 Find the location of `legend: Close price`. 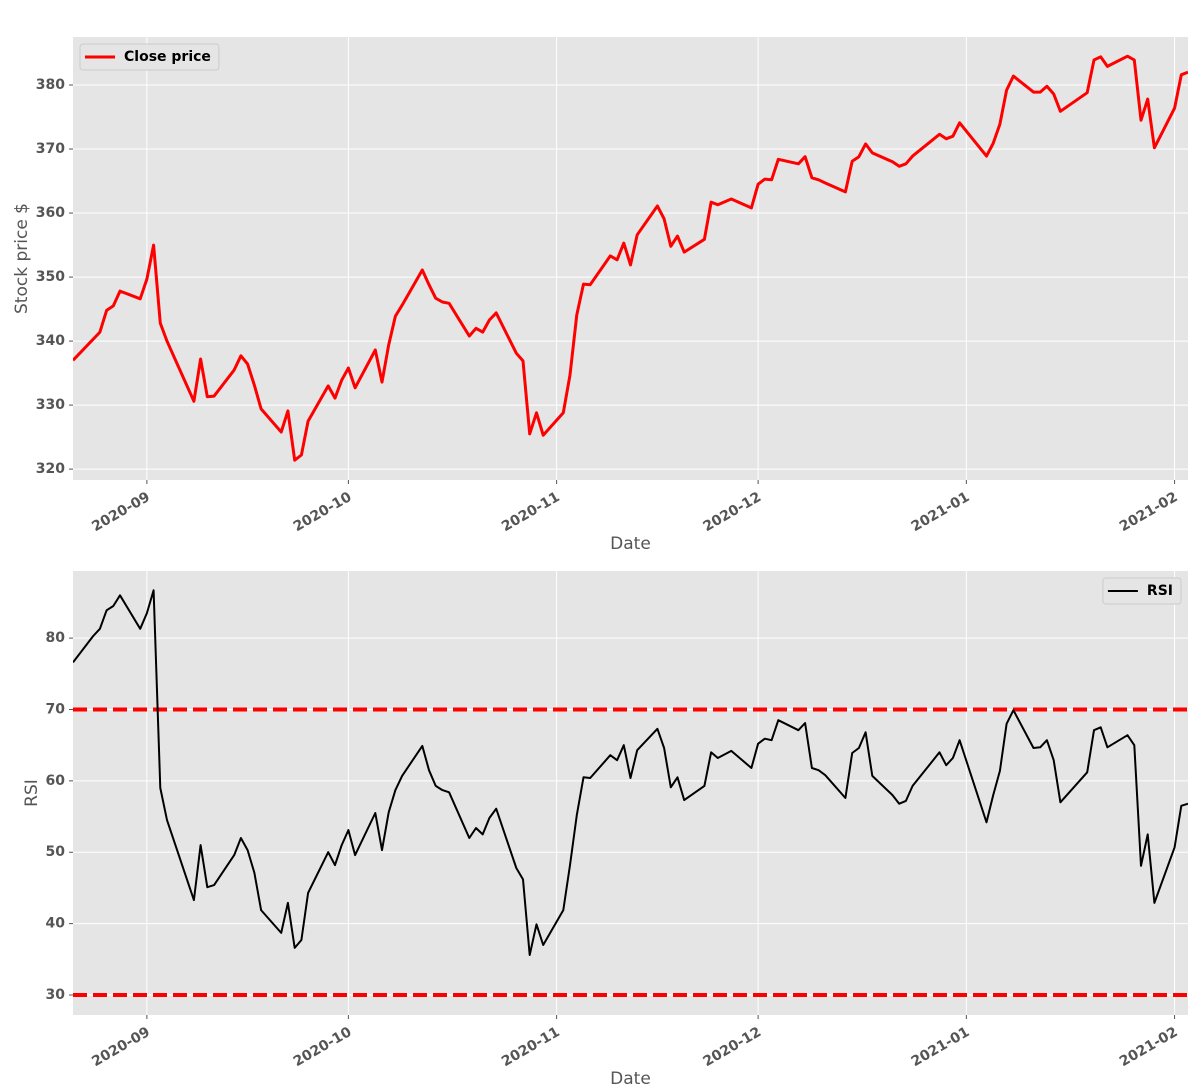

legend: Close price is located at coordinates (149, 57).